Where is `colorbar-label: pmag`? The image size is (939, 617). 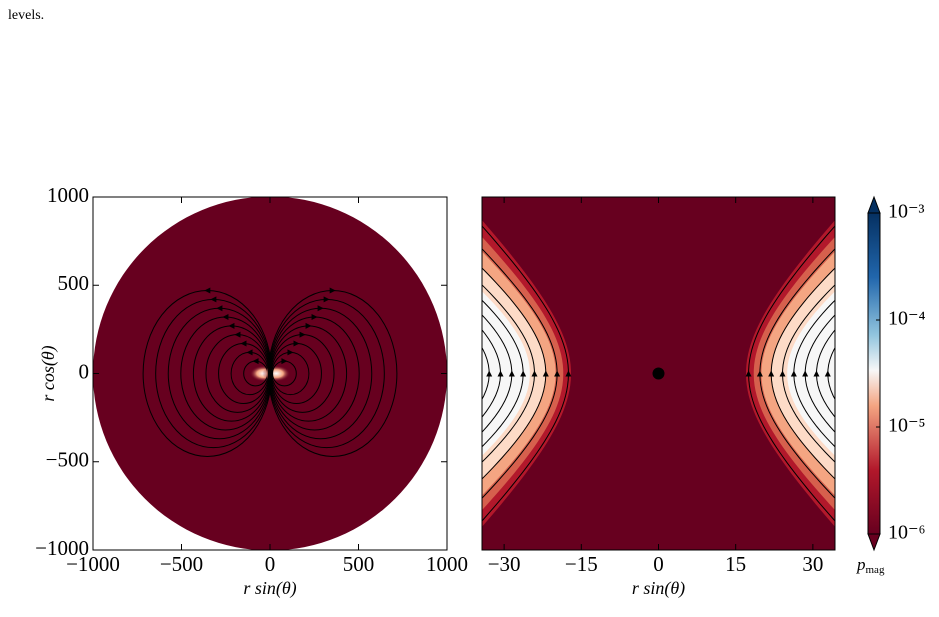
colorbar-label: pmag is located at coordinates (870, 565).